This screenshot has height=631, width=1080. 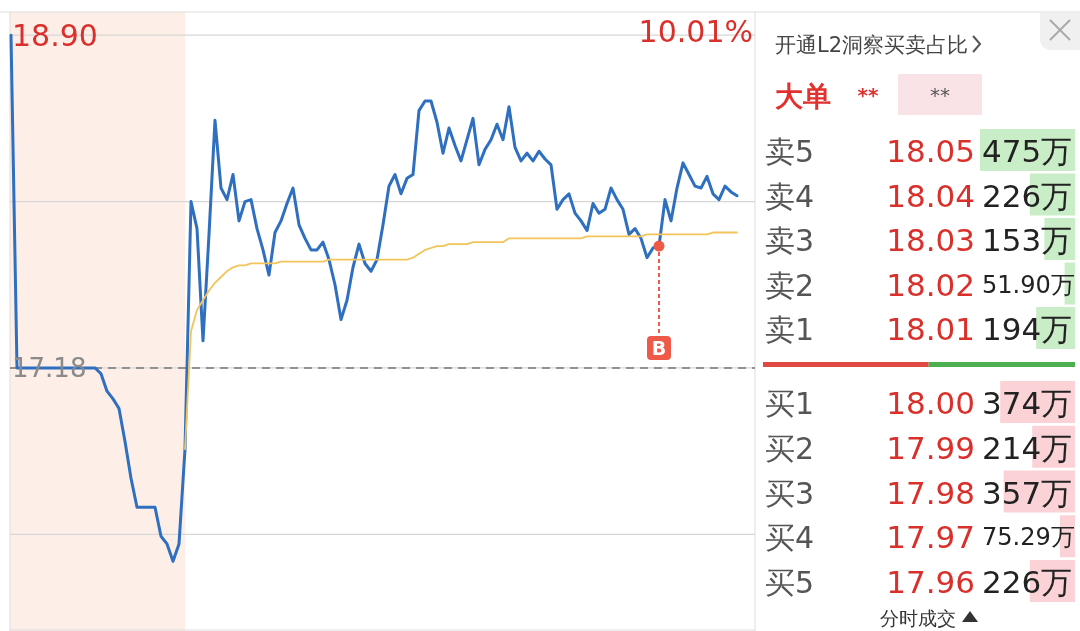 I want to click on y-tick-label: 买4, so click(x=790, y=538).